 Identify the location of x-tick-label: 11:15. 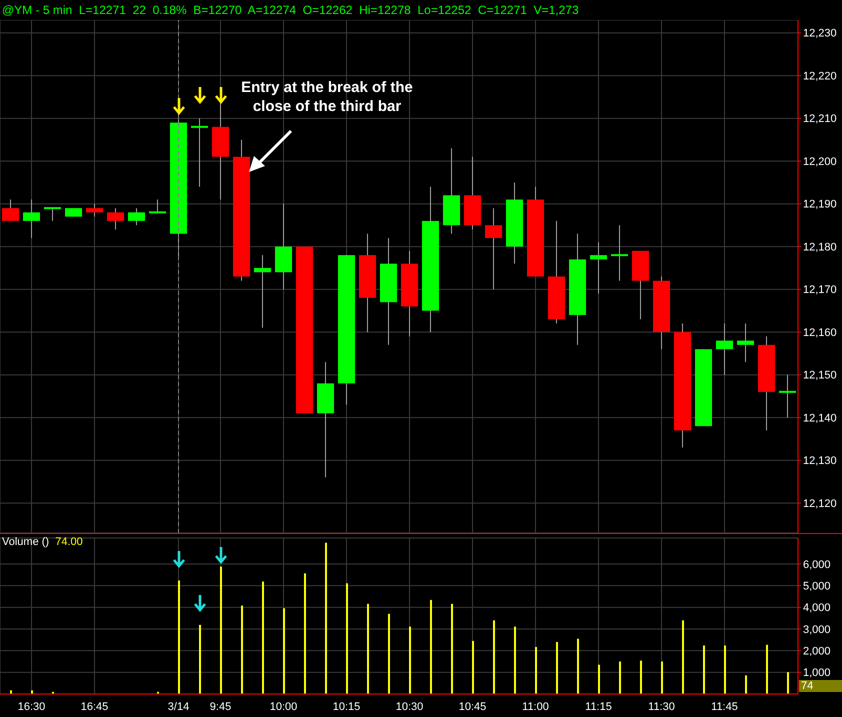
(598, 706).